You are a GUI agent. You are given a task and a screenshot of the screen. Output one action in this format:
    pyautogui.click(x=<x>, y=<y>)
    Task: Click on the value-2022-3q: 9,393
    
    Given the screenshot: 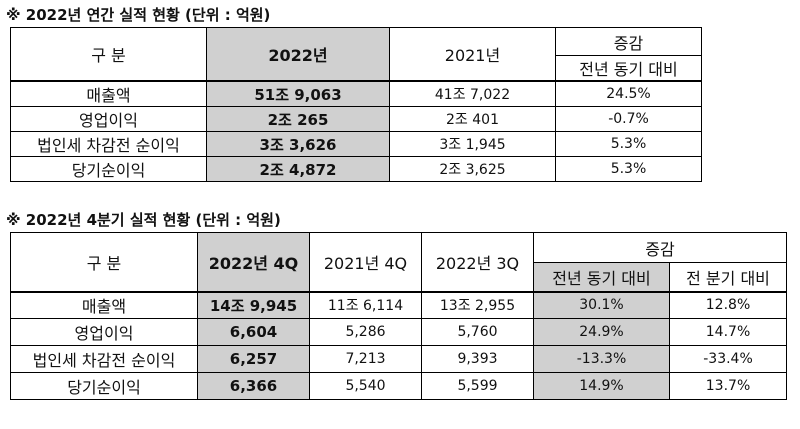 What is the action you would take?
    pyautogui.click(x=477, y=359)
    